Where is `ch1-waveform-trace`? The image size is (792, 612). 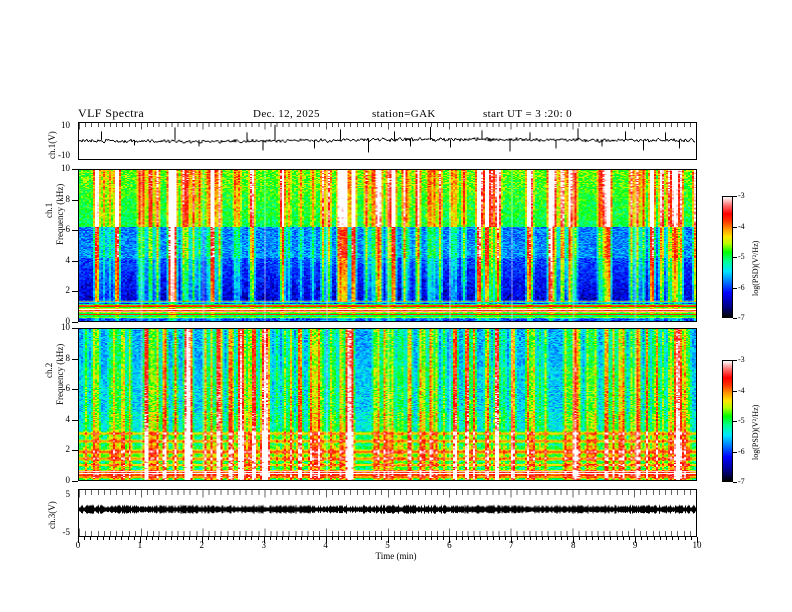
ch1-waveform-trace is located at coordinates (387, 141).